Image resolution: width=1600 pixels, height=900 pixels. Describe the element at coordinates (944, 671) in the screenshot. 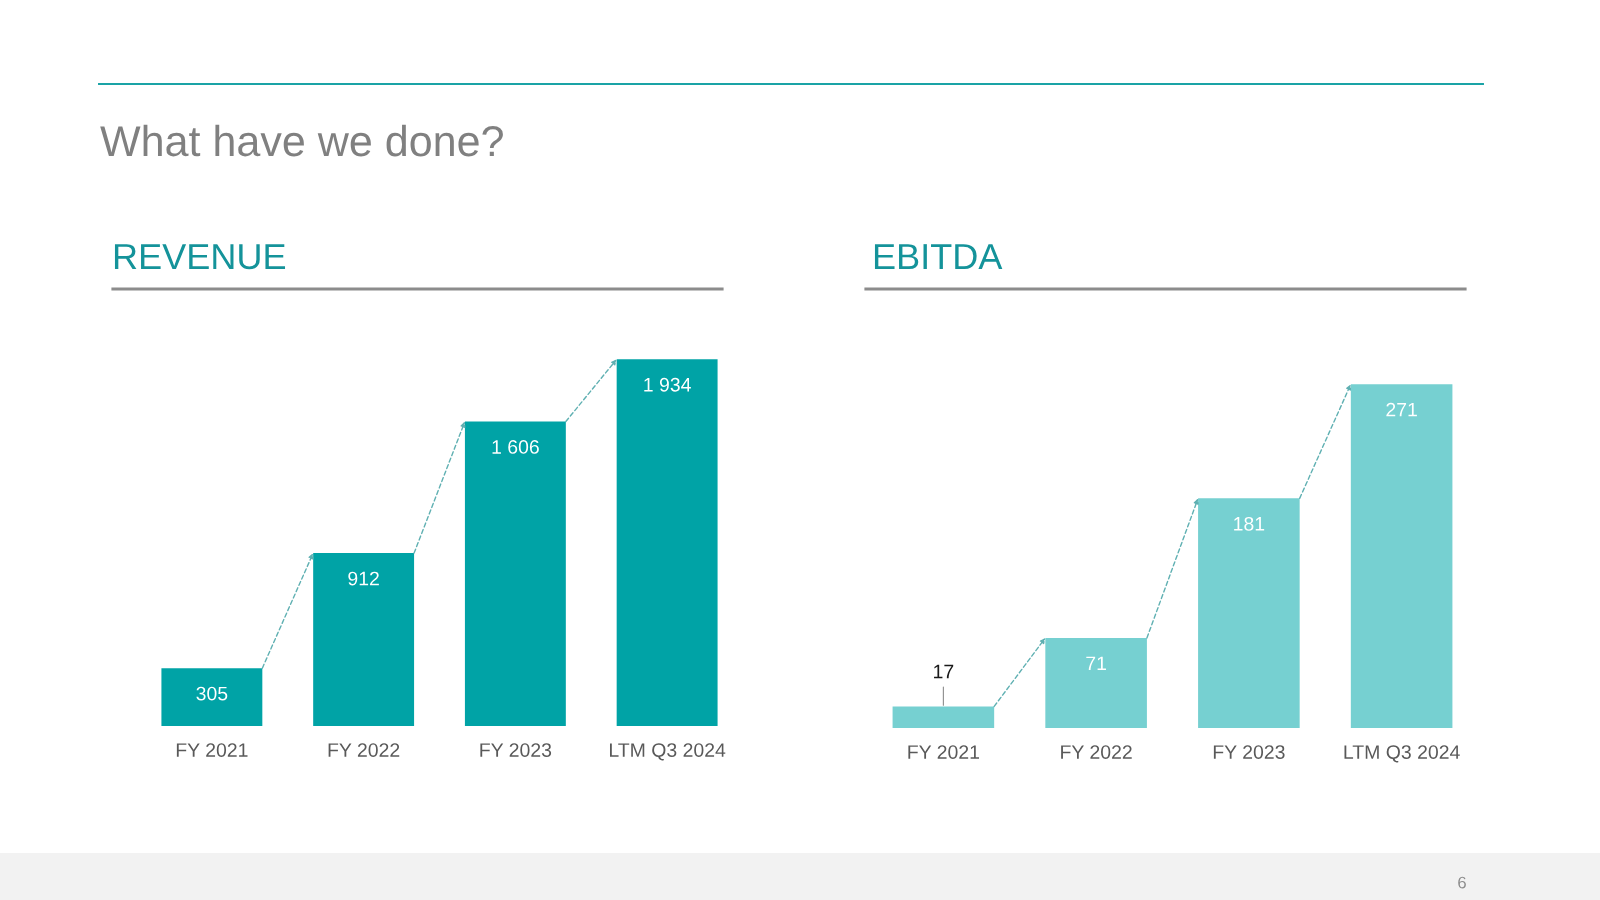

I see `data-label: 17` at that location.